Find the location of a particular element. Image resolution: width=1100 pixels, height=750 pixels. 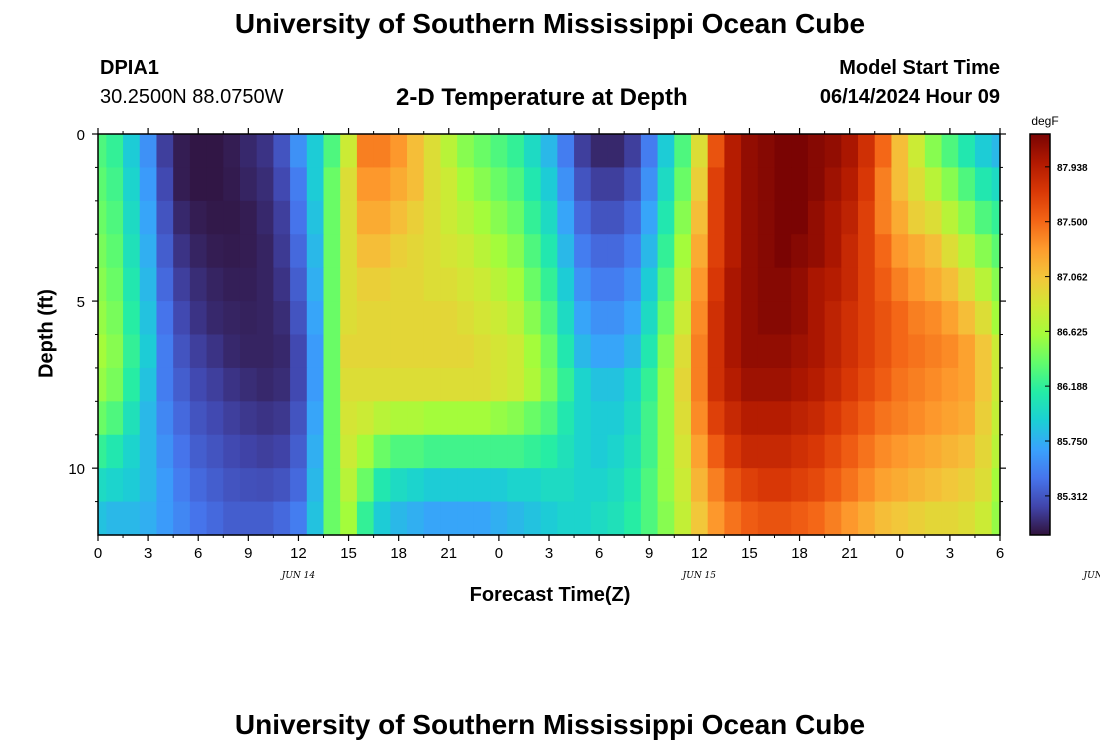

colorbar-tick-label: 87.500 is located at coordinates (1072, 223).